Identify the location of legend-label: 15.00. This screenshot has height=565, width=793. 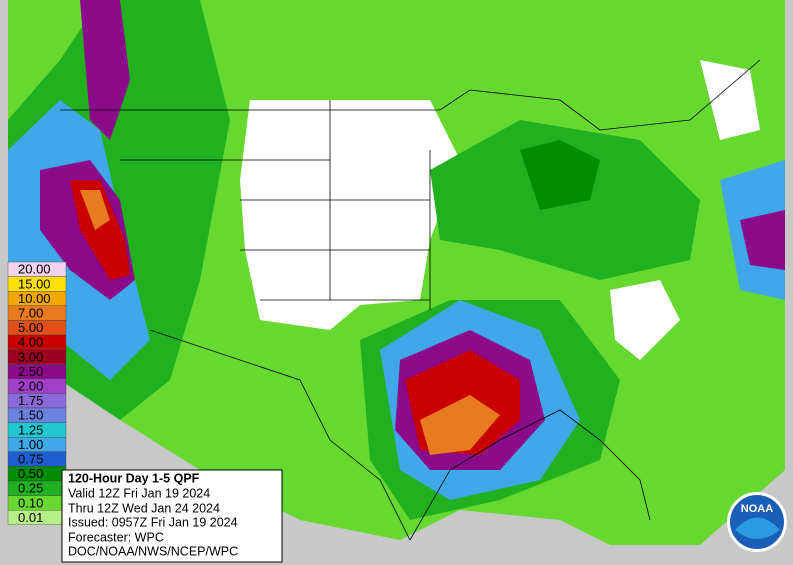
(34, 283).